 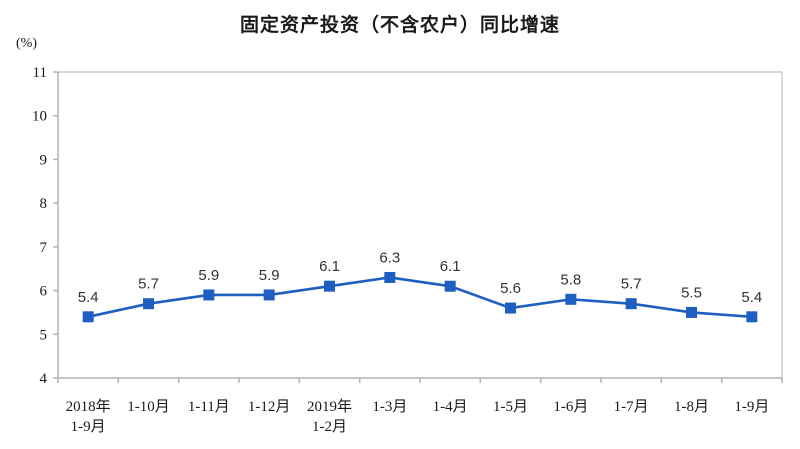 What do you see at coordinates (26, 43) in the screenshot?
I see `y-axis-unit-label: (%)` at bounding box center [26, 43].